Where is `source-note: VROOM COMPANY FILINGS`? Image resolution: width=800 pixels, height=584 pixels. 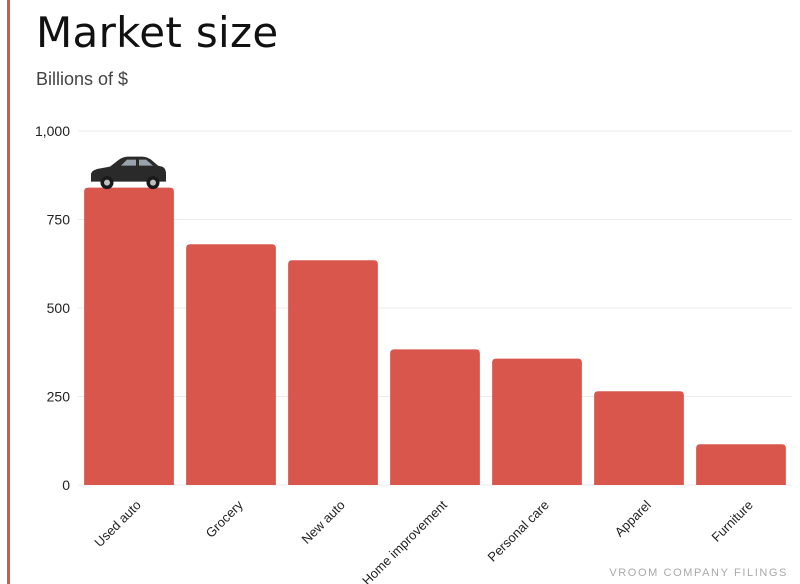 source-note: VROOM COMPANY FILINGS is located at coordinates (698, 573).